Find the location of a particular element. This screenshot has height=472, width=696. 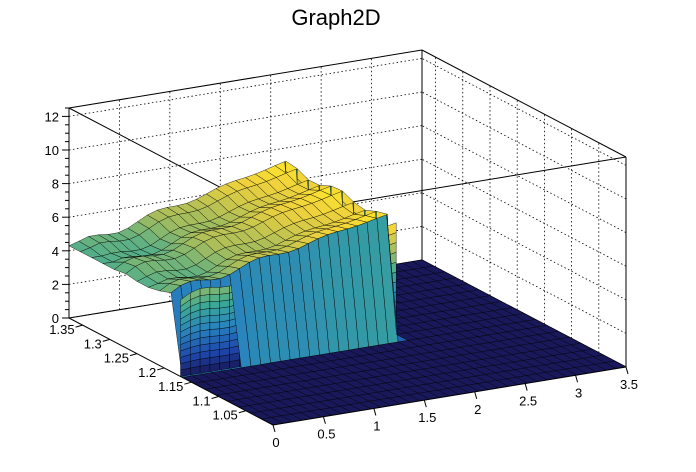

chart-title: Graph2D is located at coordinates (335, 17).